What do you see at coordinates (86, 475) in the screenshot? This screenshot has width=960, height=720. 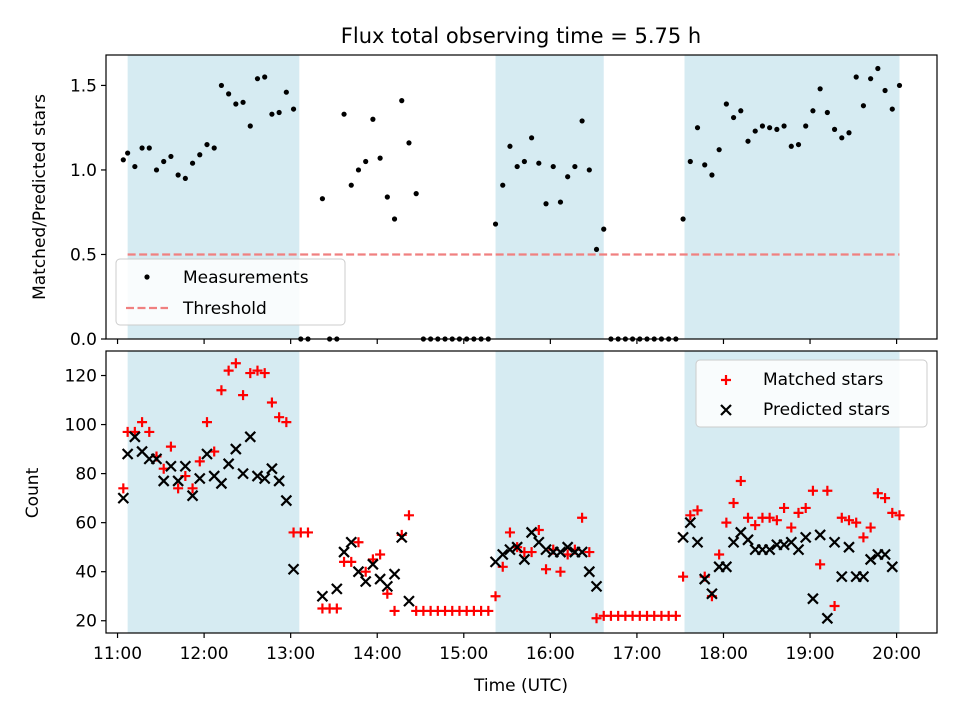 I see `bottom-y-tick-label: 80` at bounding box center [86, 475].